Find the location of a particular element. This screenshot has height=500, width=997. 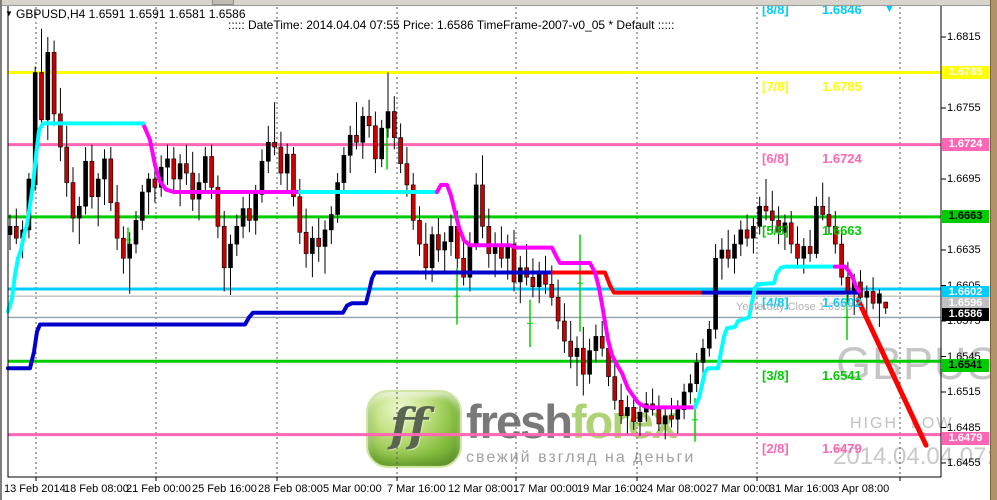

ma-fast-cyan-c is located at coordinates (765, 337).